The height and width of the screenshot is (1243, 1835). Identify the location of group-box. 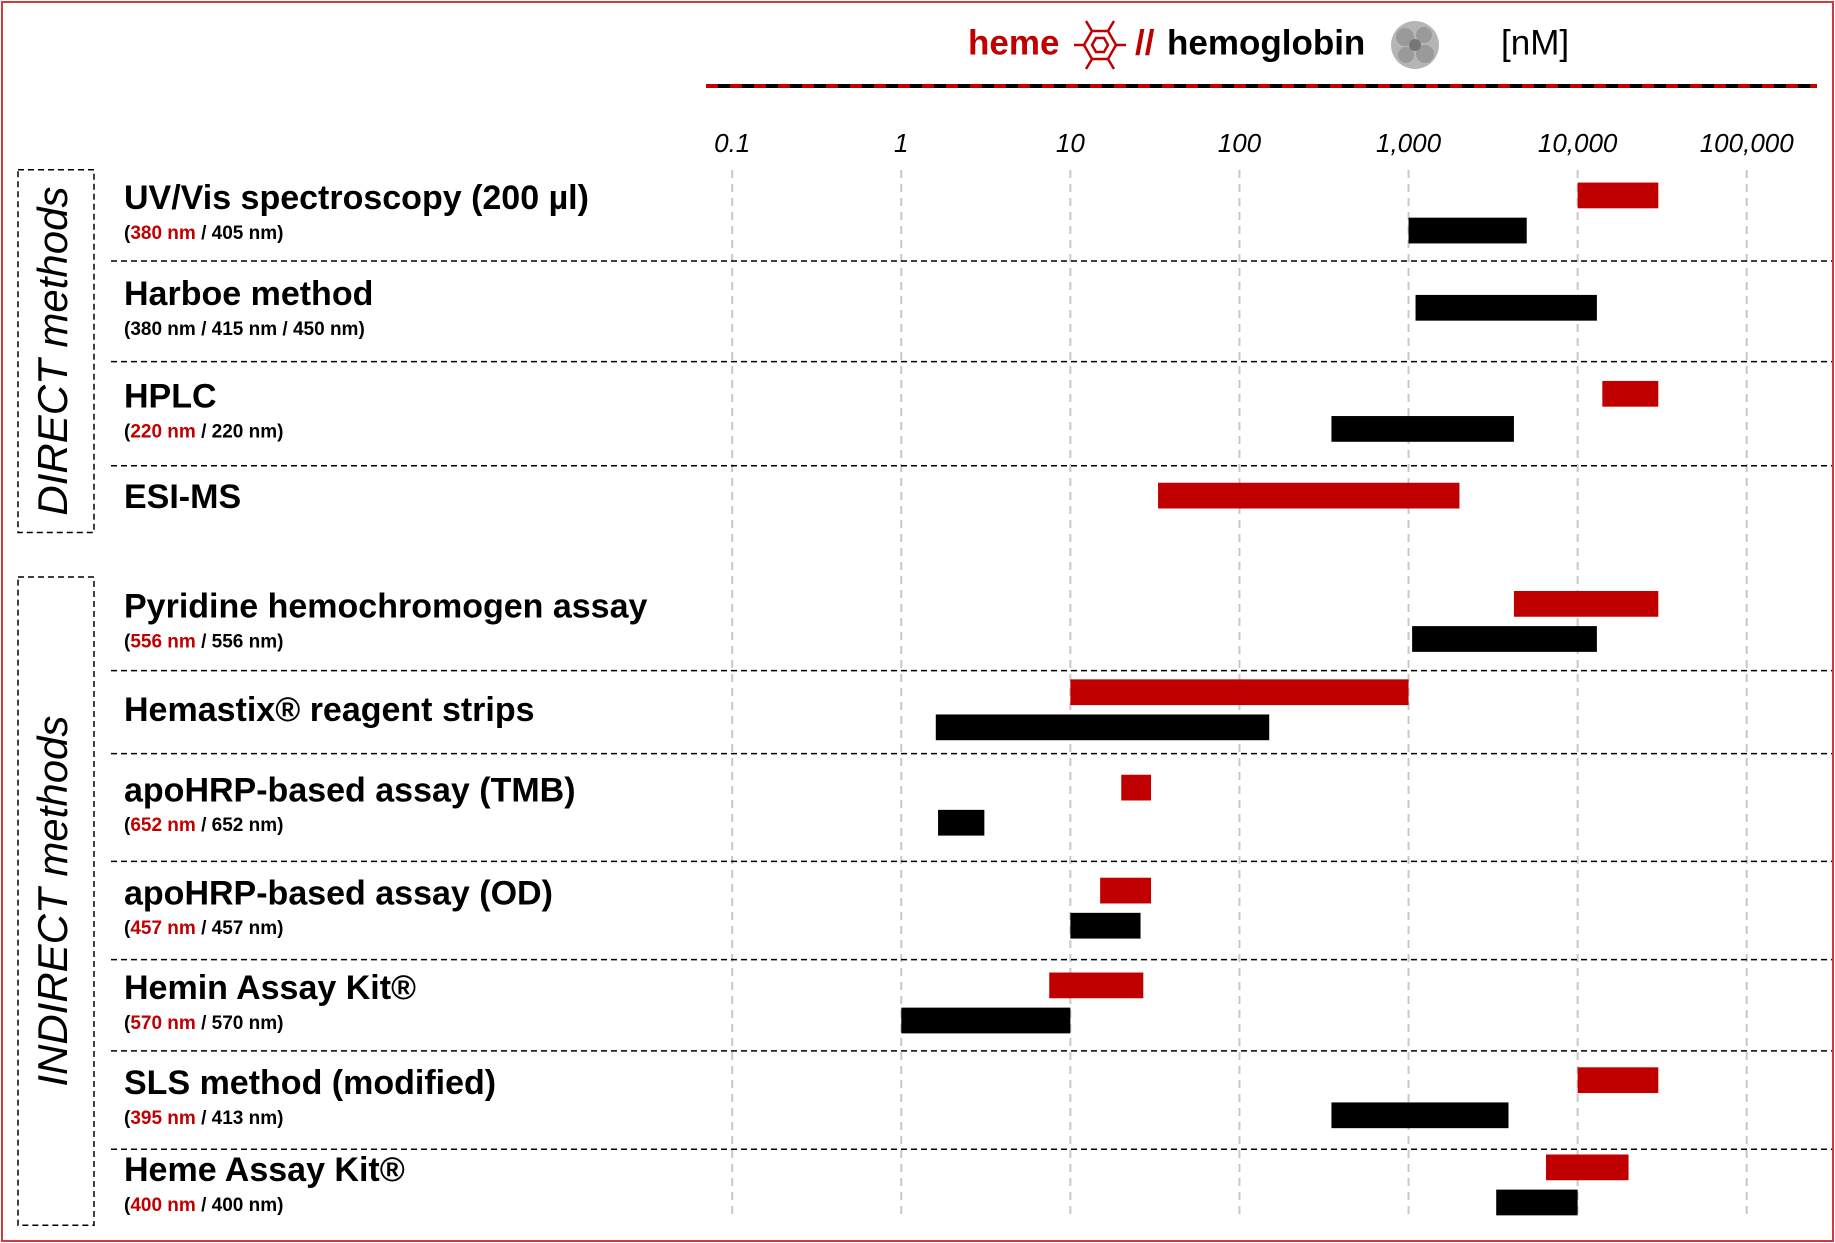
(56, 901).